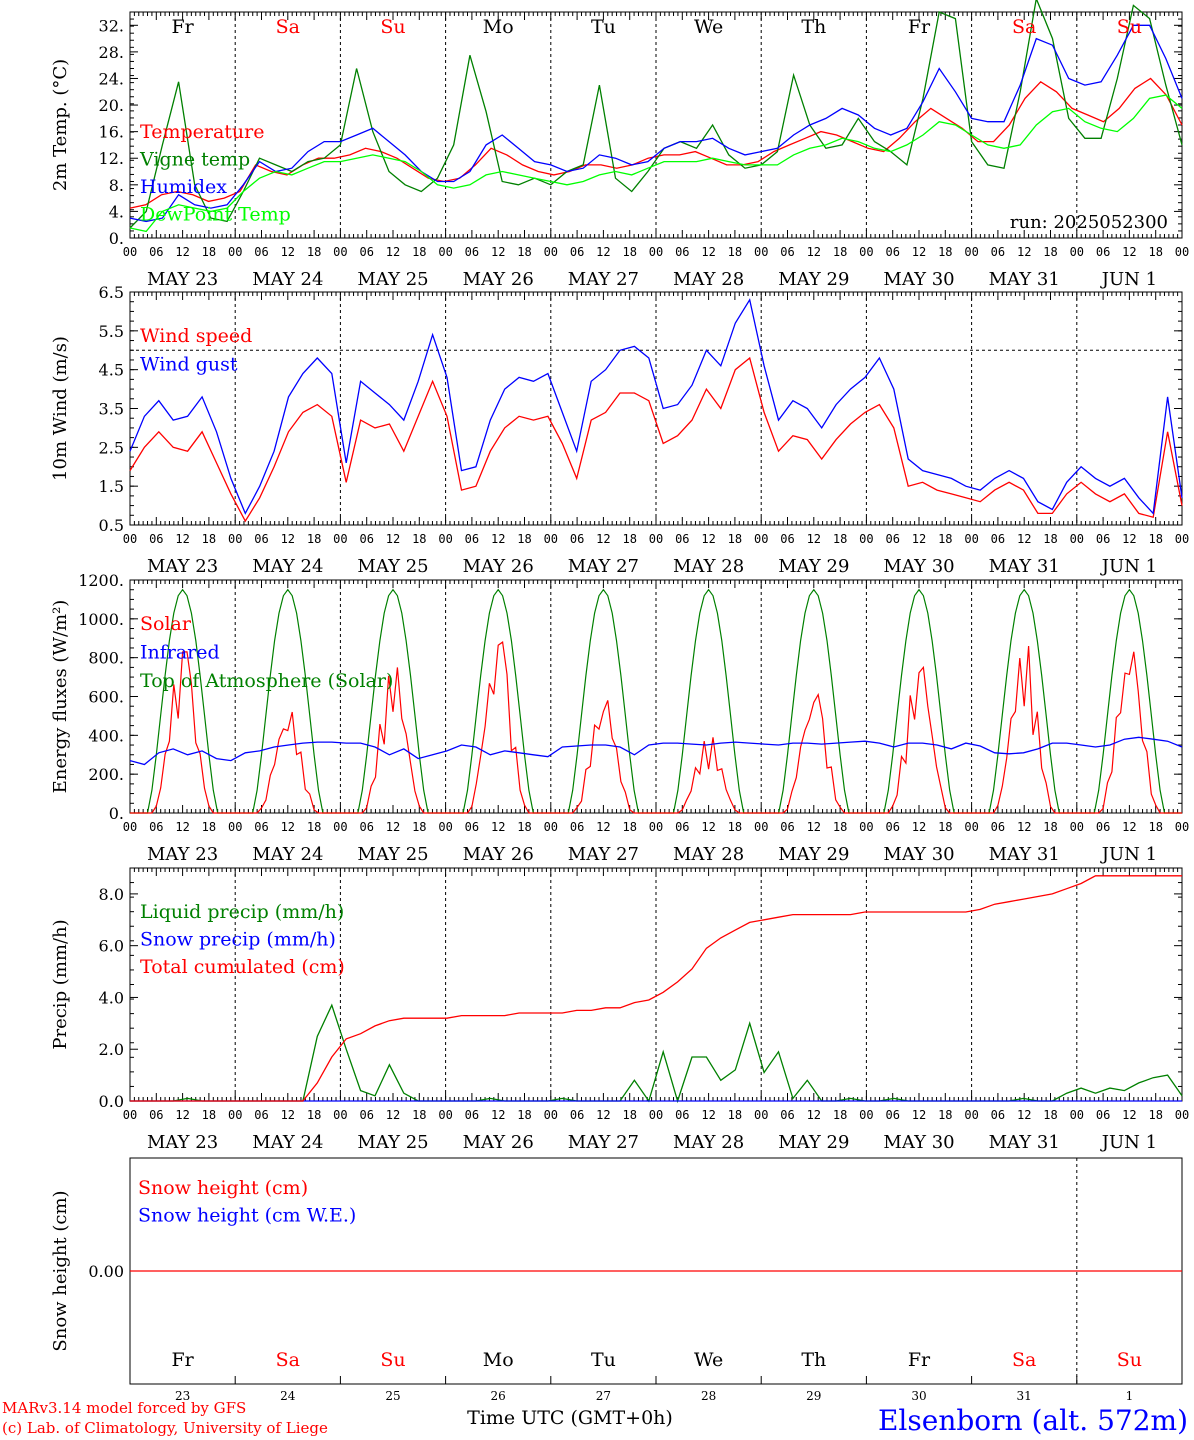  I want to click on y-tick-label: 4.0, so click(111, 997).